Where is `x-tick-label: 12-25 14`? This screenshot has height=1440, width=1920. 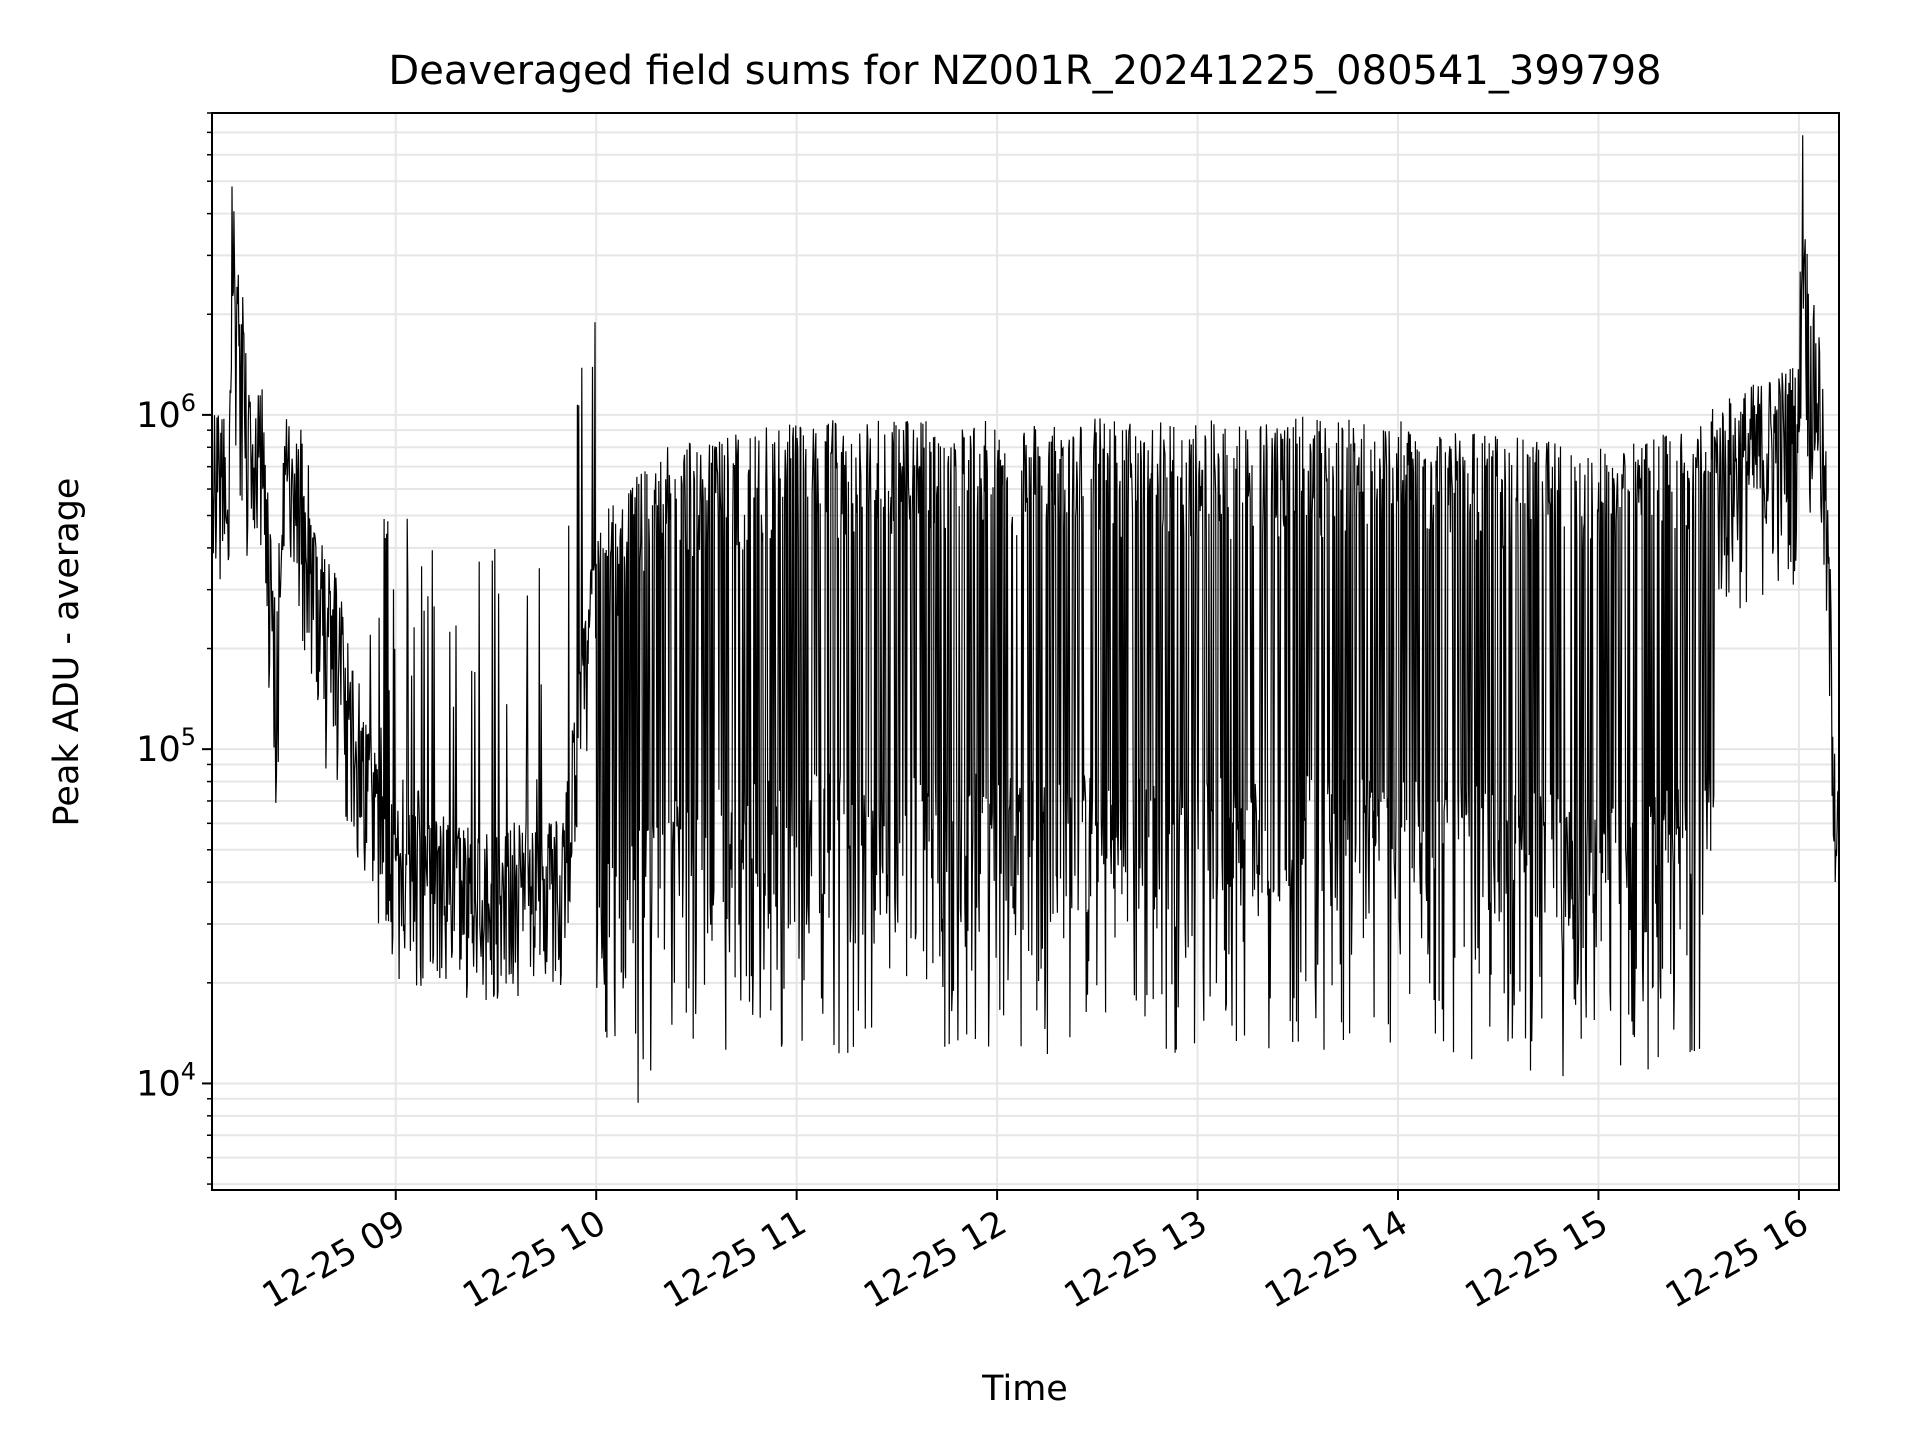 x-tick-label: 12-25 14 is located at coordinates (1336, 1259).